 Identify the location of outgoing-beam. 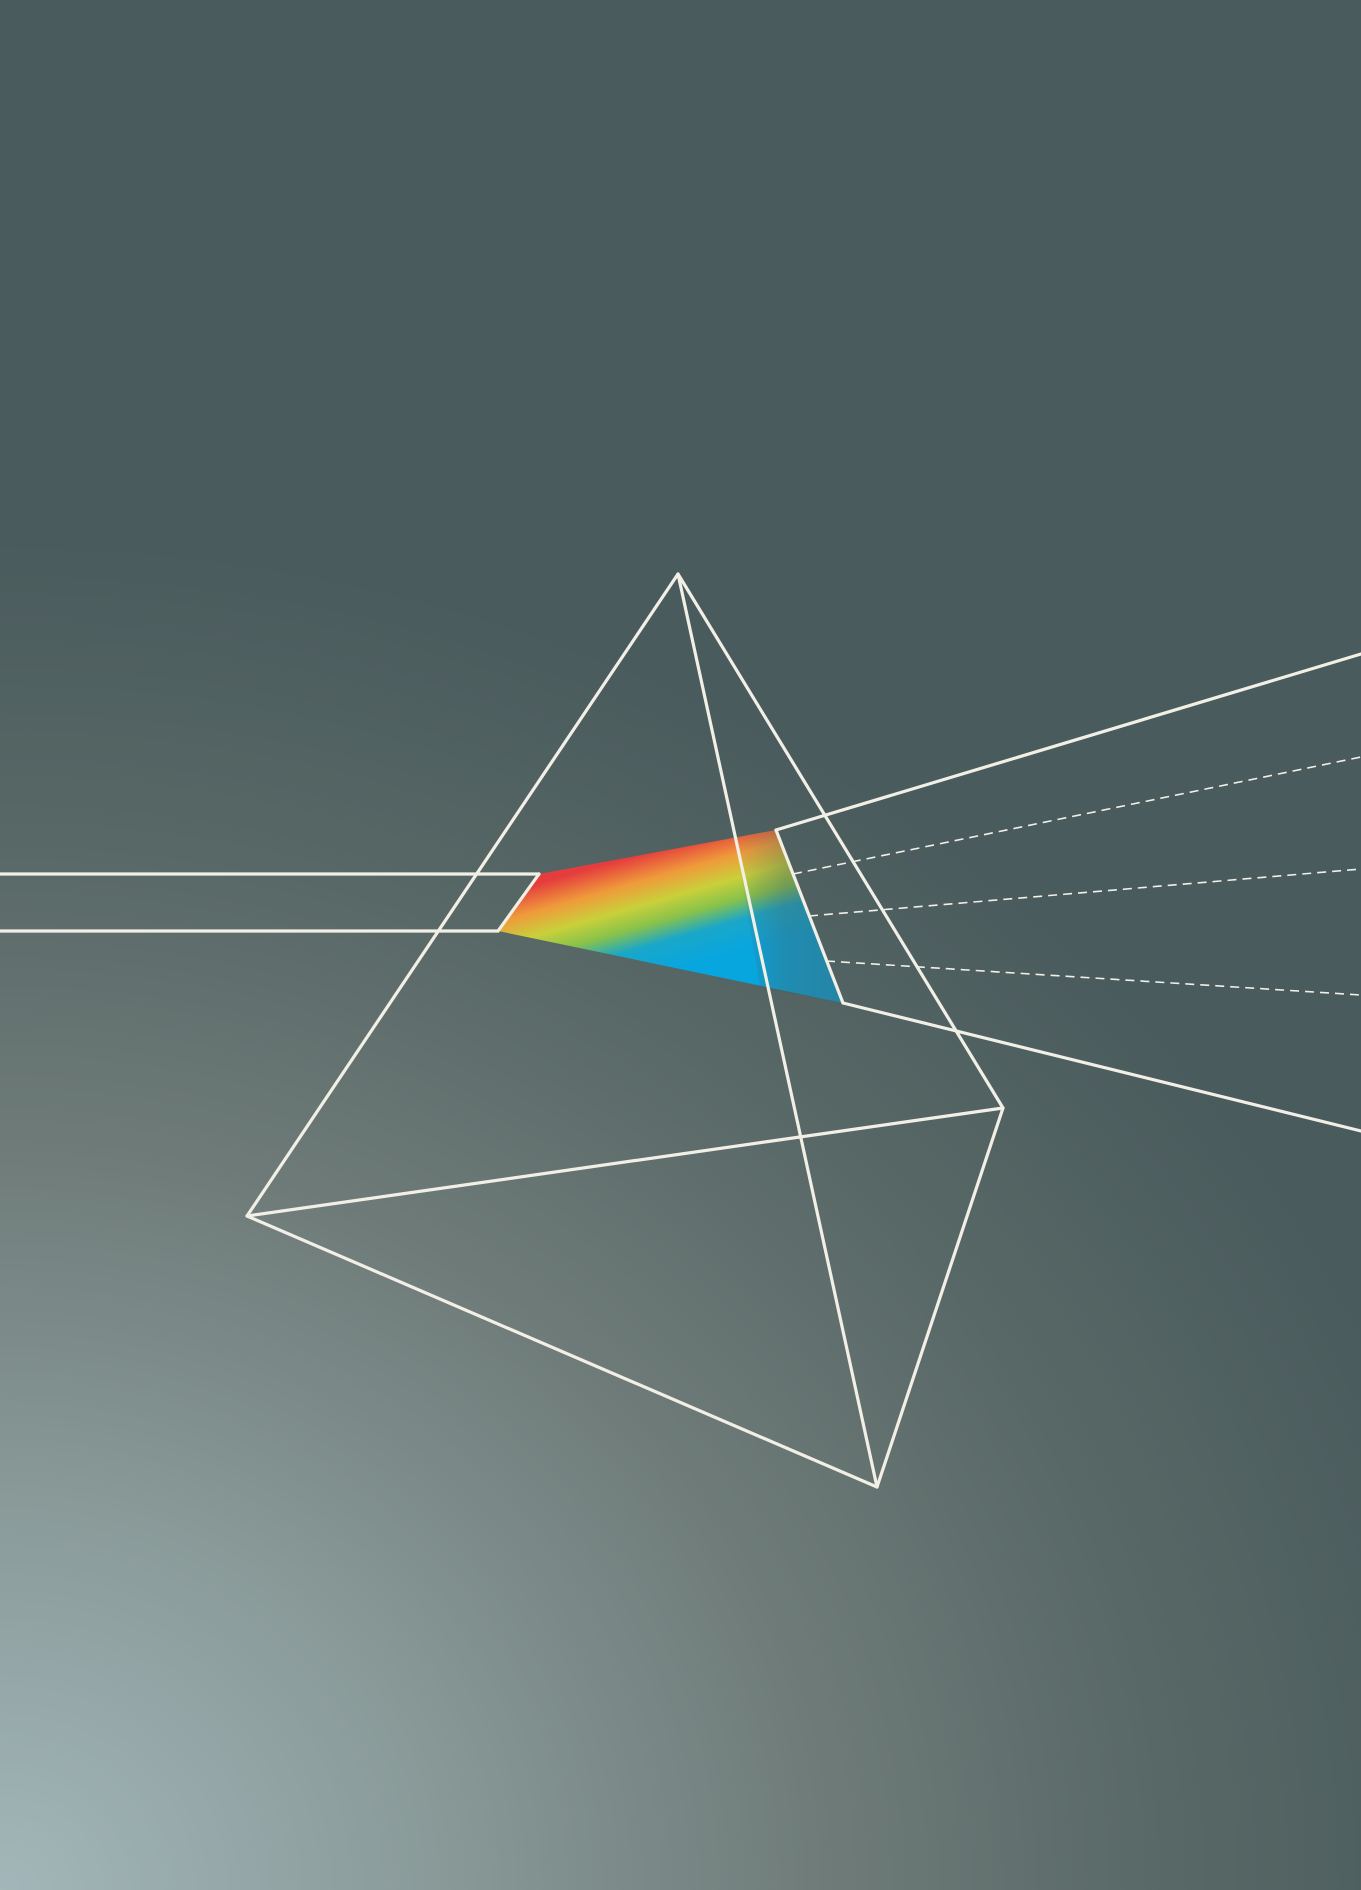
(1067, 892).